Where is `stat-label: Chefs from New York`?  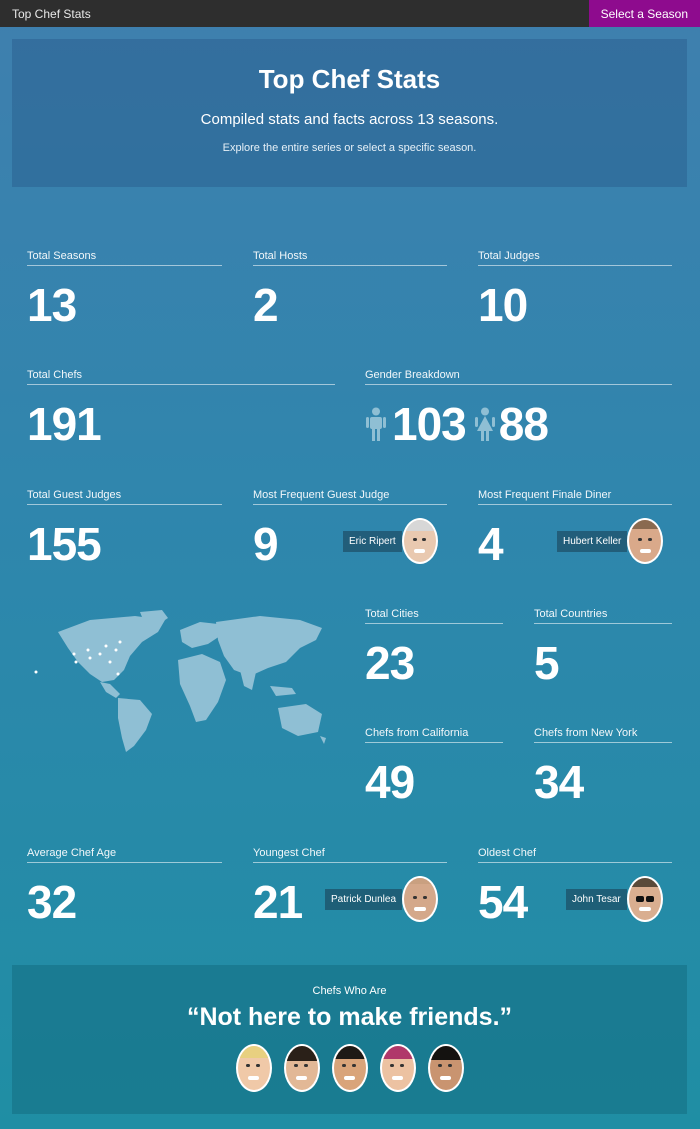 stat-label: Chefs from New York is located at coordinates (603, 735).